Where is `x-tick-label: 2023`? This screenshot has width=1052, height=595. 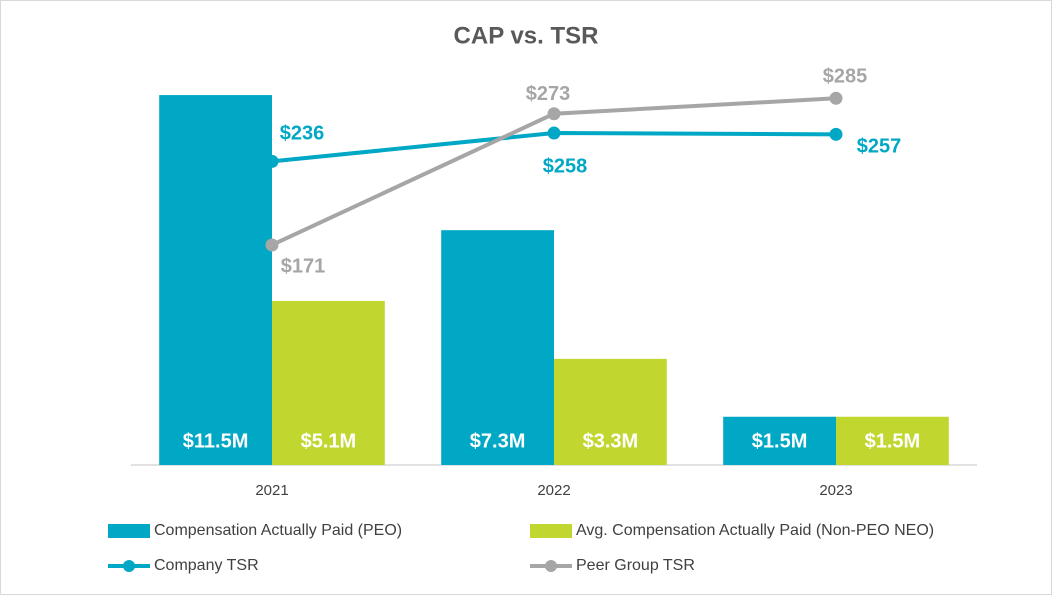 x-tick-label: 2023 is located at coordinates (835, 490).